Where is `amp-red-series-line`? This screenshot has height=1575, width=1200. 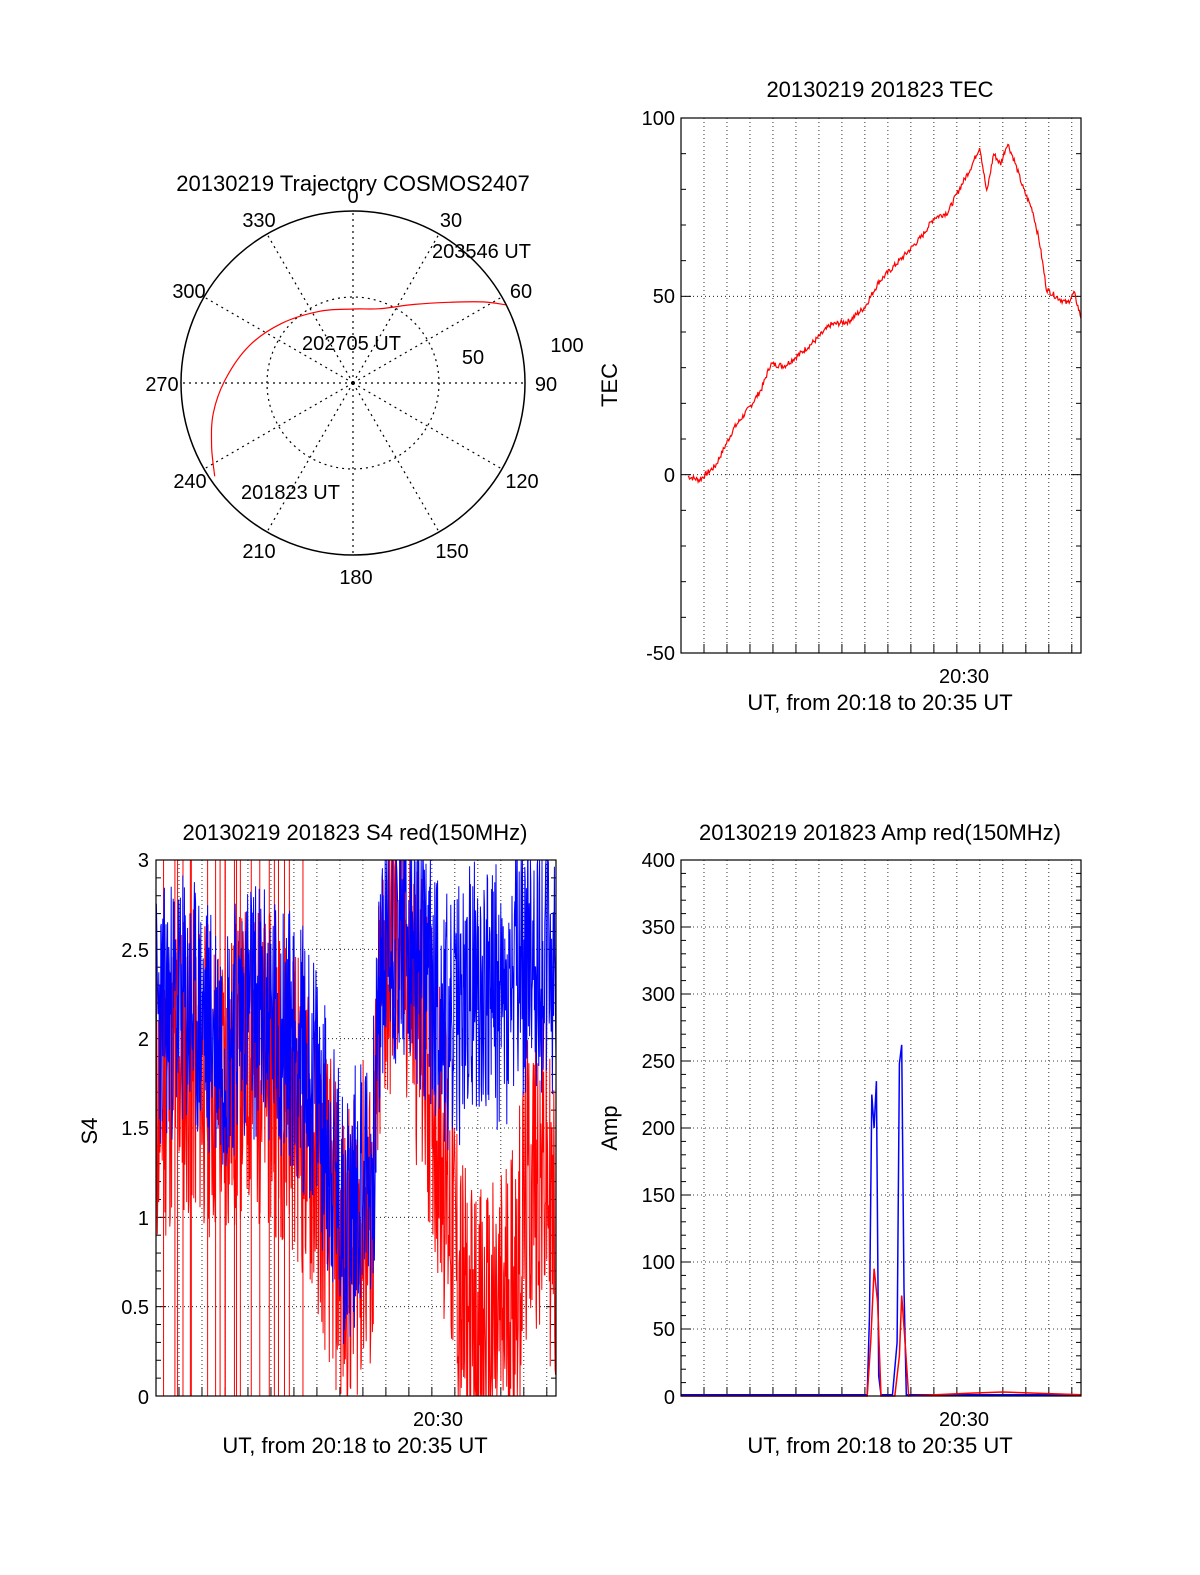
amp-red-series-line is located at coordinates (881, 1332).